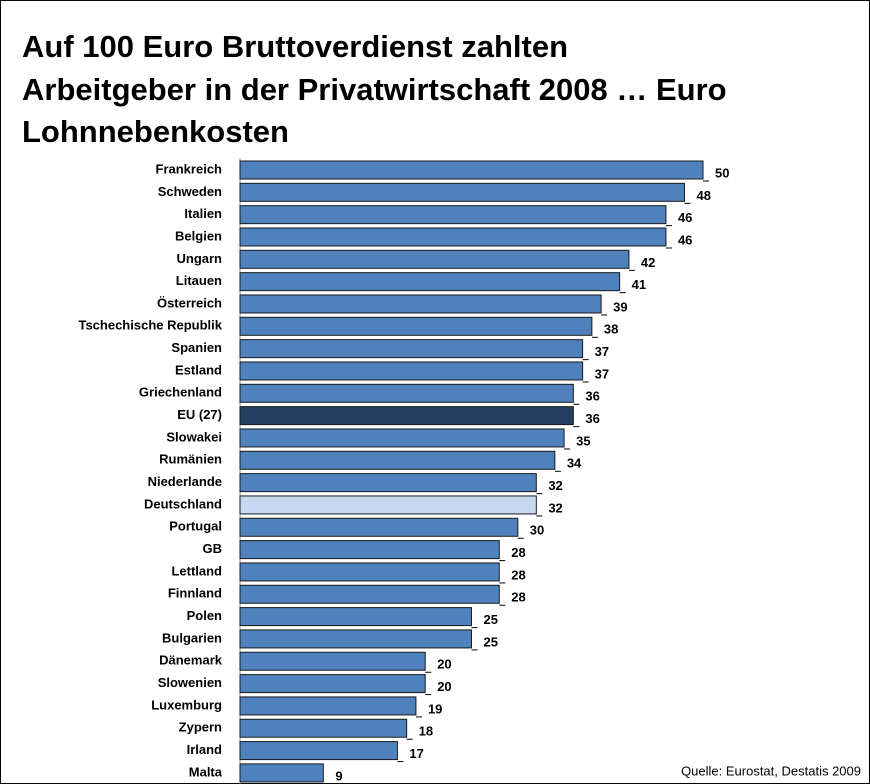 The height and width of the screenshot is (784, 870). I want to click on category-label: Griechenland, so click(180, 392).